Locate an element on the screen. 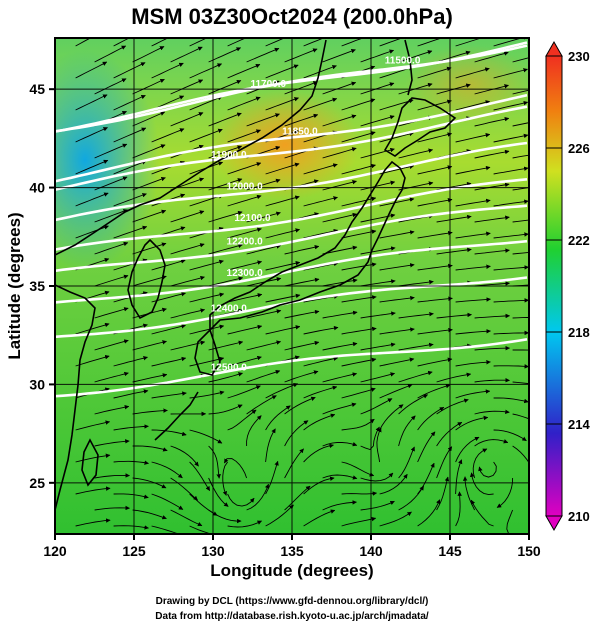  contour-label-2: 11850.0 is located at coordinates (300, 131).